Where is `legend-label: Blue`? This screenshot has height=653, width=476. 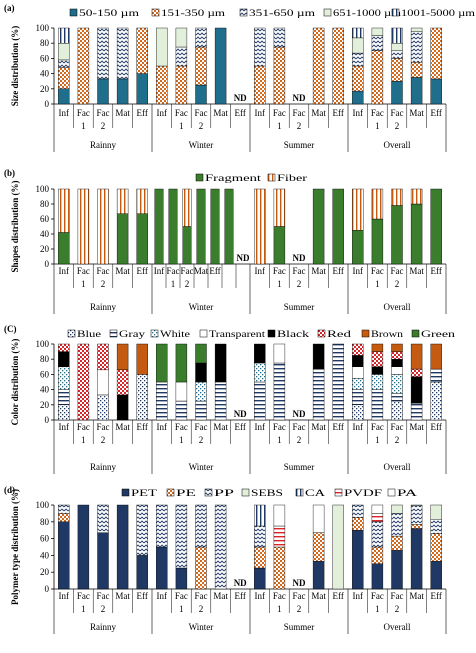 legend-label: Blue is located at coordinates (89, 334).